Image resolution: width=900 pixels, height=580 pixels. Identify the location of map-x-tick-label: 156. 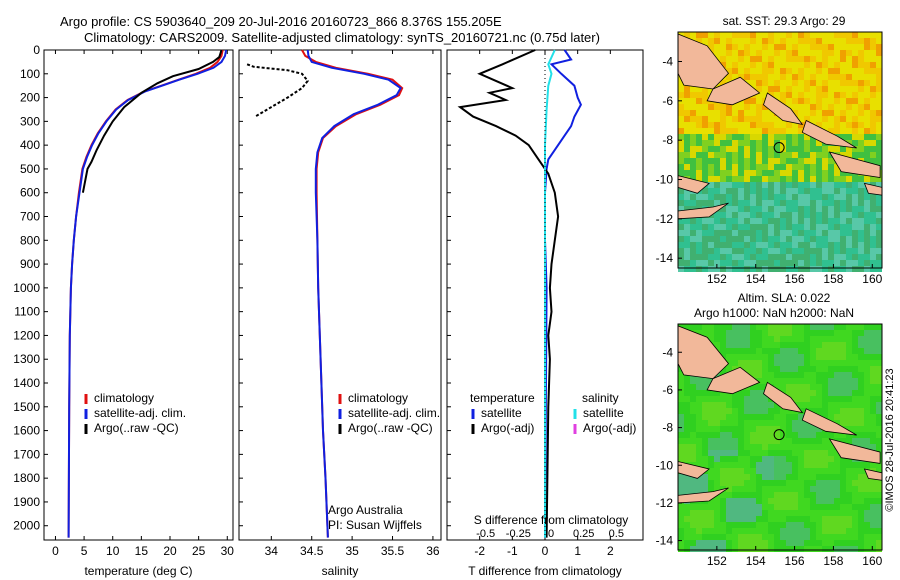
(795, 279).